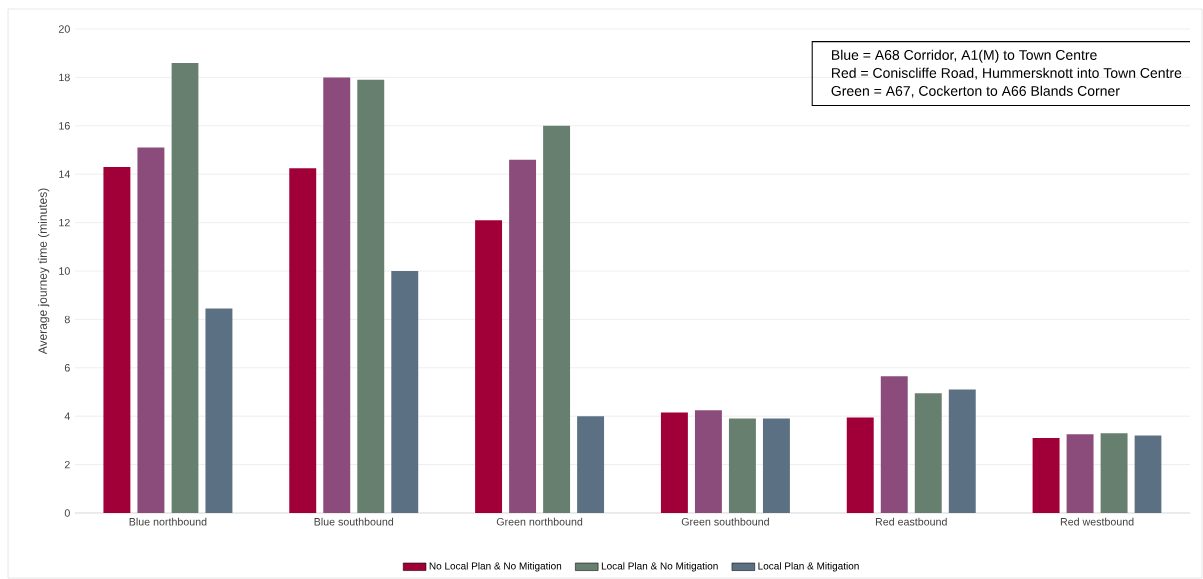 This screenshot has height=579, width=1203. Describe the element at coordinates (64, 29) in the screenshot. I see `y-tick-label: 20` at that location.